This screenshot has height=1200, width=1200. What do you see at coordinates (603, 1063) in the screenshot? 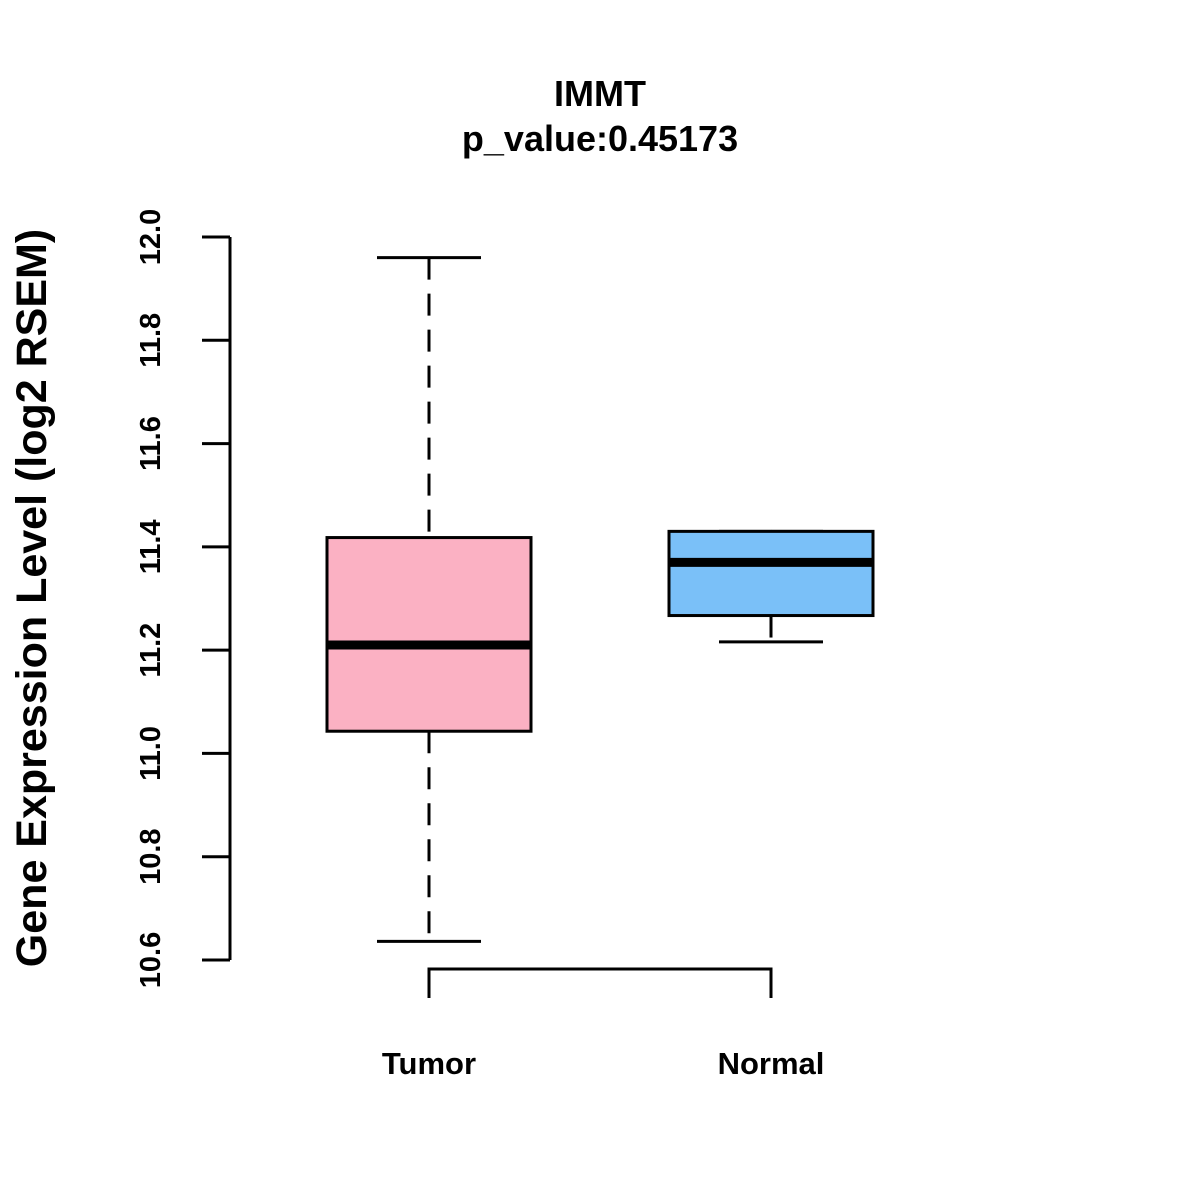
I see `category-labels: Tumor Normal` at bounding box center [603, 1063].